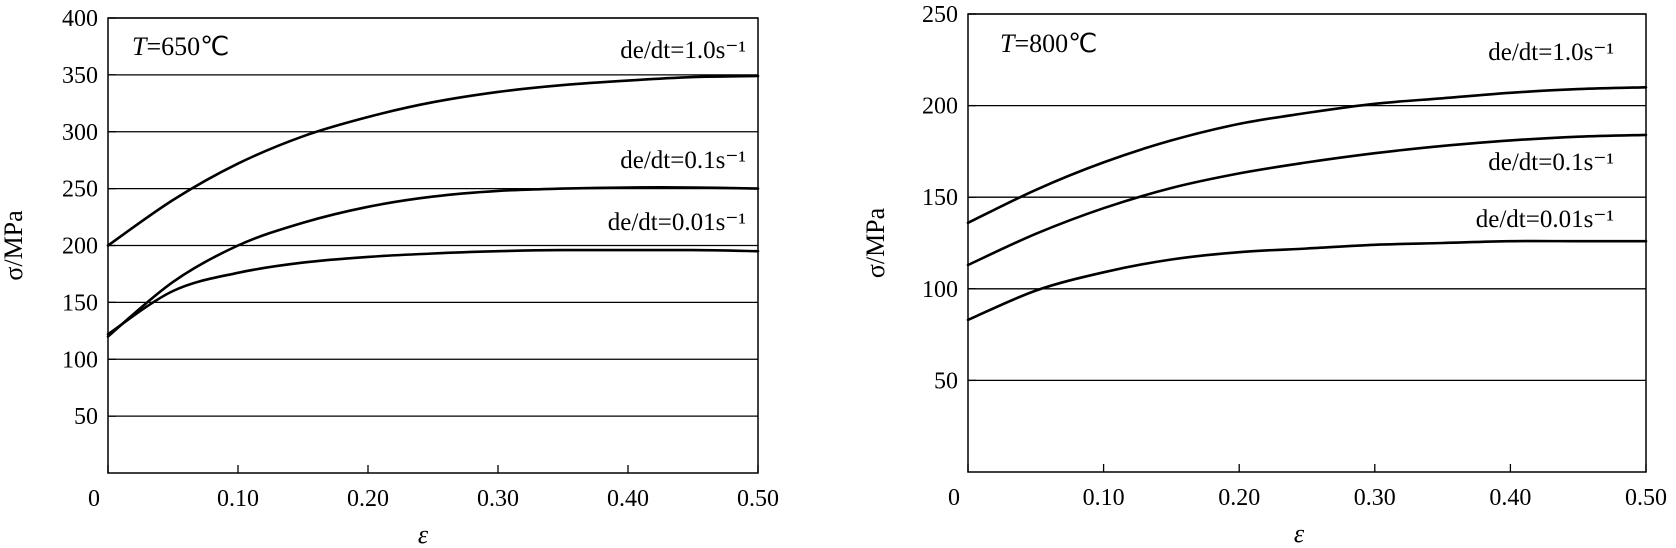 The width and height of the screenshot is (1676, 548). I want to click on y-tick-label: 350, so click(80, 76).